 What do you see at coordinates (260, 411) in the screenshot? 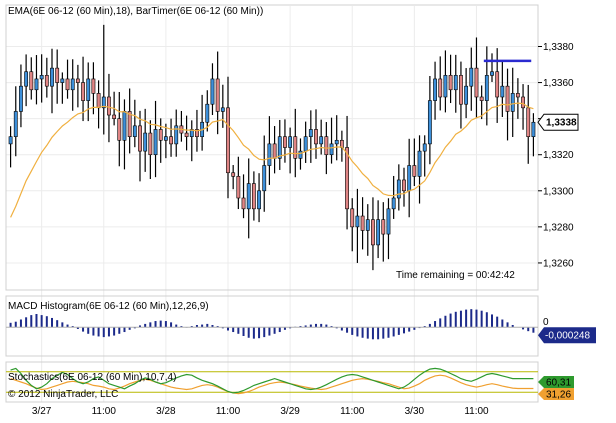
I see `time-axis: 3/27 11:00 3/28 11:00 3/29 11:00 3/30 11:00` at bounding box center [260, 411].